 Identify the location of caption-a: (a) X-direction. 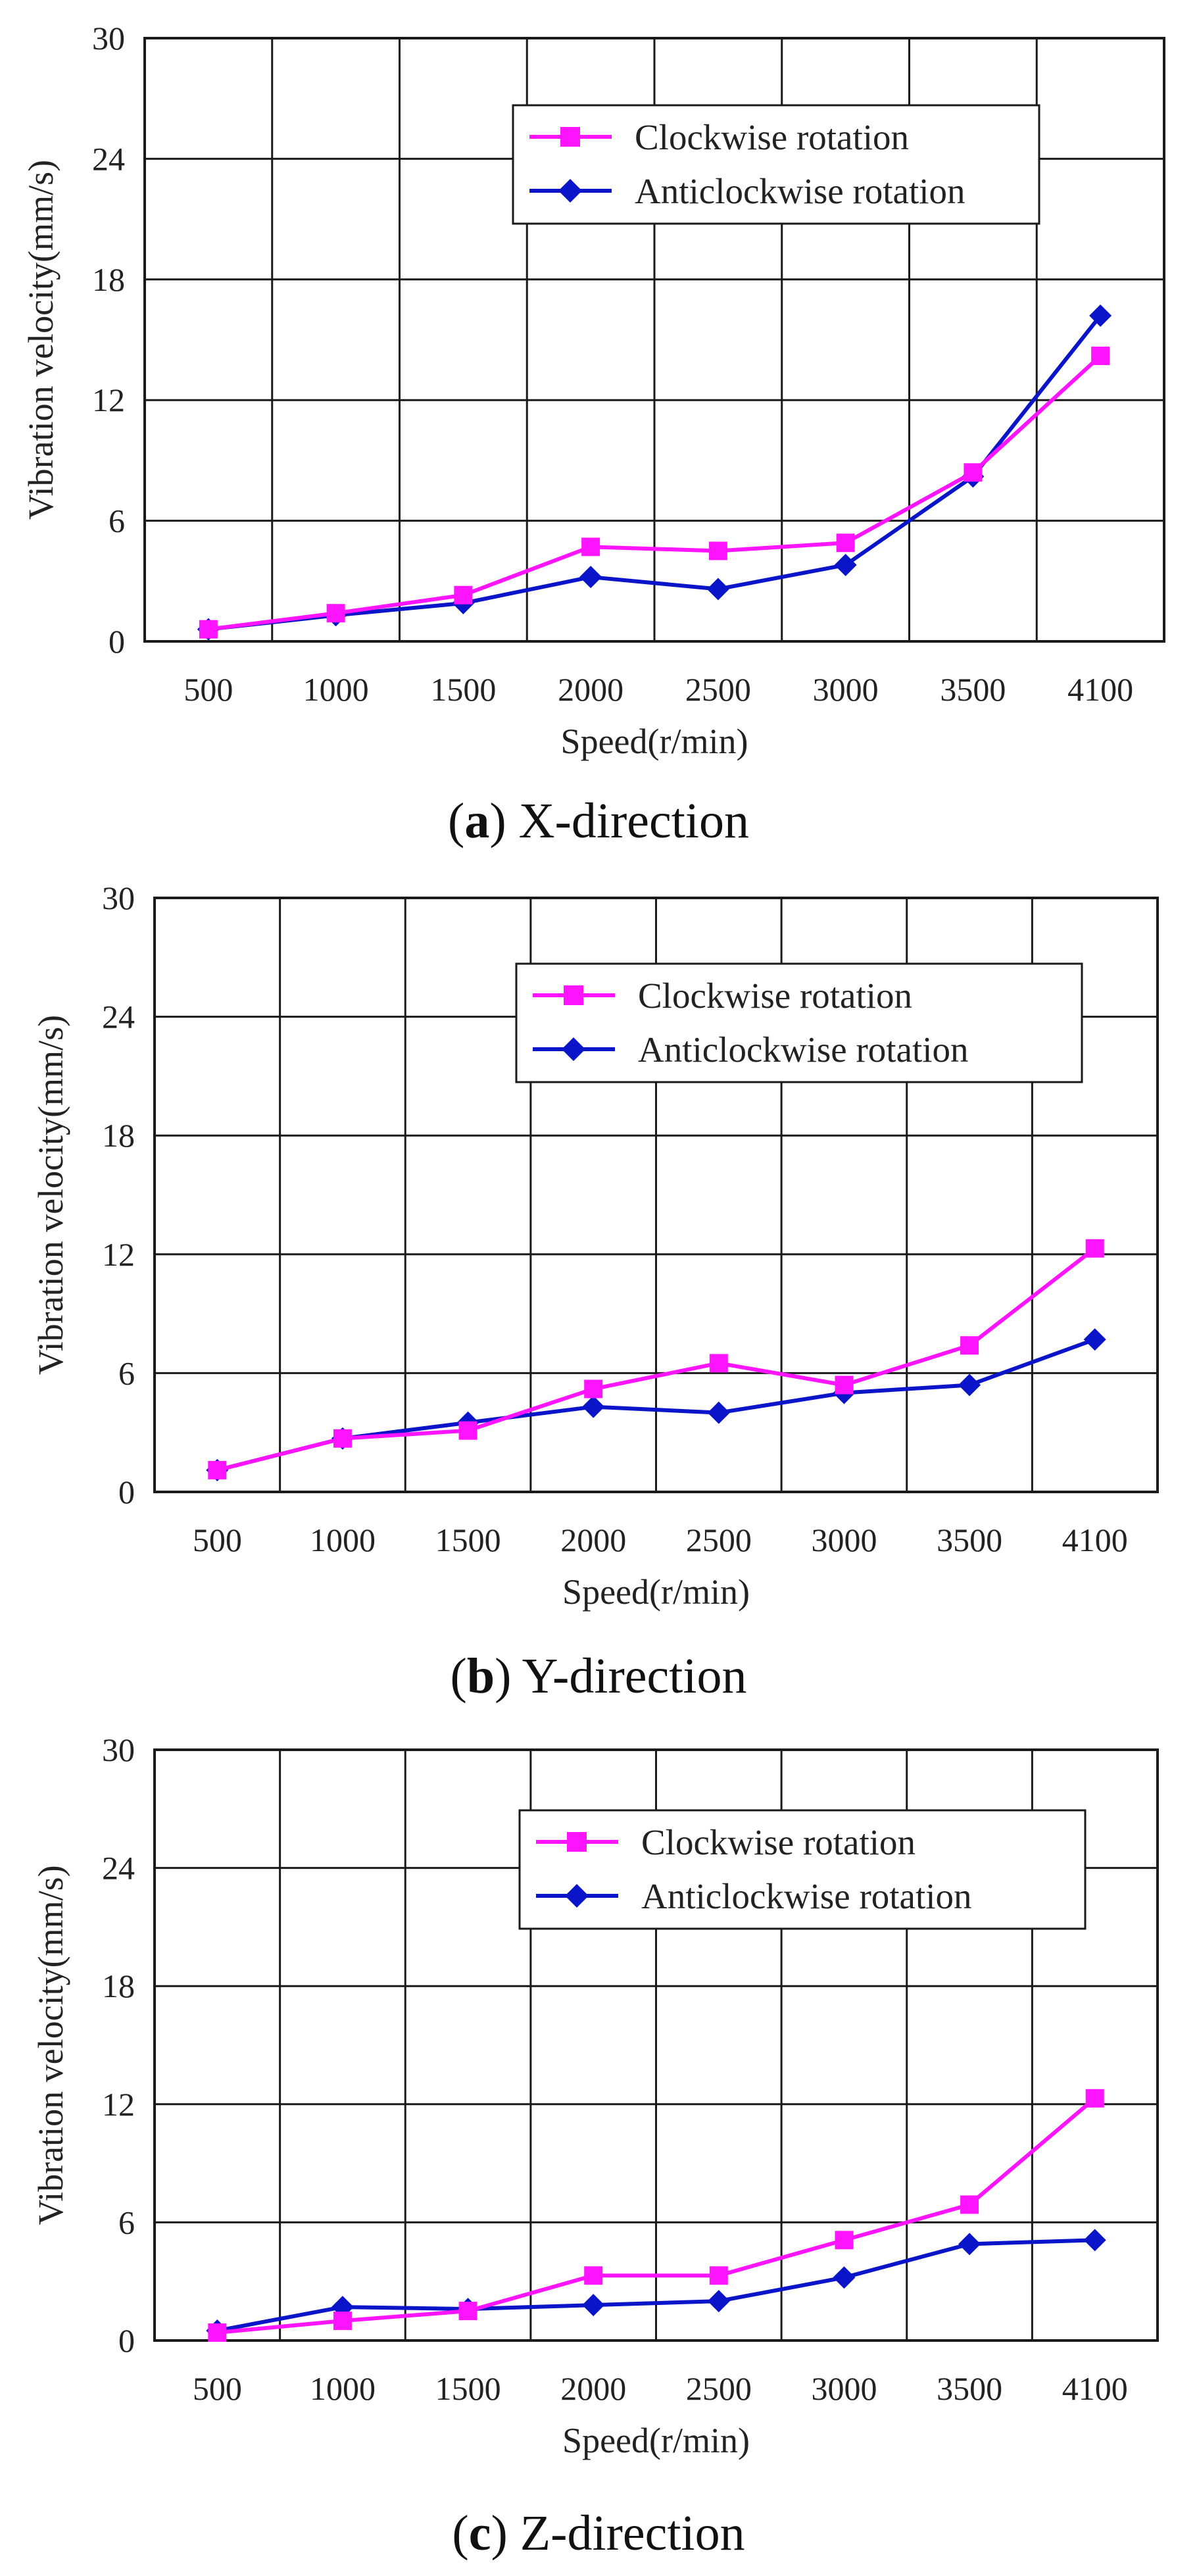
(598, 821).